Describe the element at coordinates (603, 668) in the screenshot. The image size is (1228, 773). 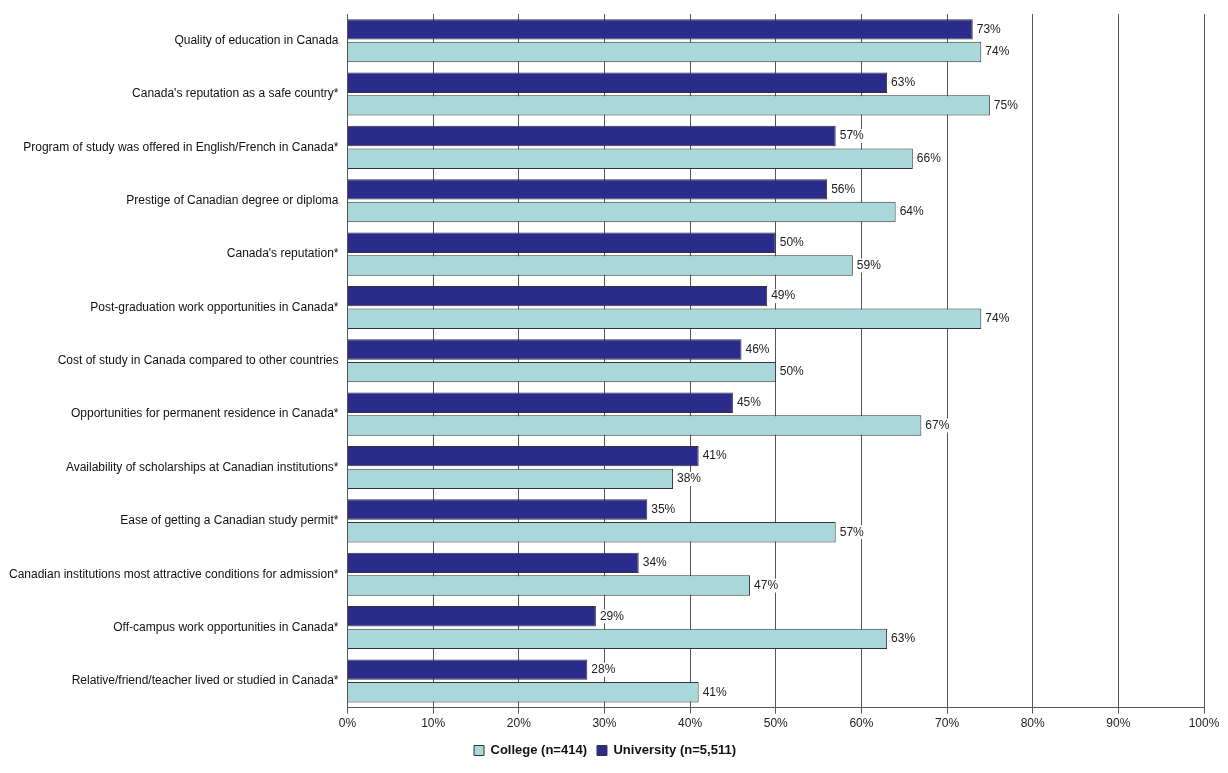
I see `data-label: 28%` at that location.